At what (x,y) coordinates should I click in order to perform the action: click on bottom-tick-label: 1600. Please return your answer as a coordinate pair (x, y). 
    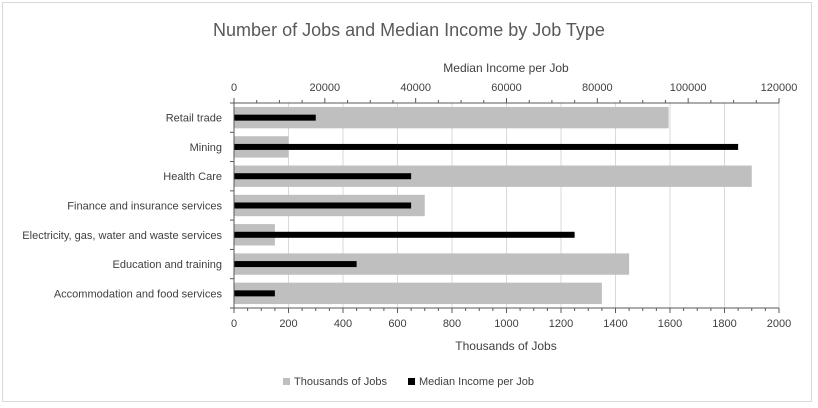
    Looking at the image, I should click on (670, 324).